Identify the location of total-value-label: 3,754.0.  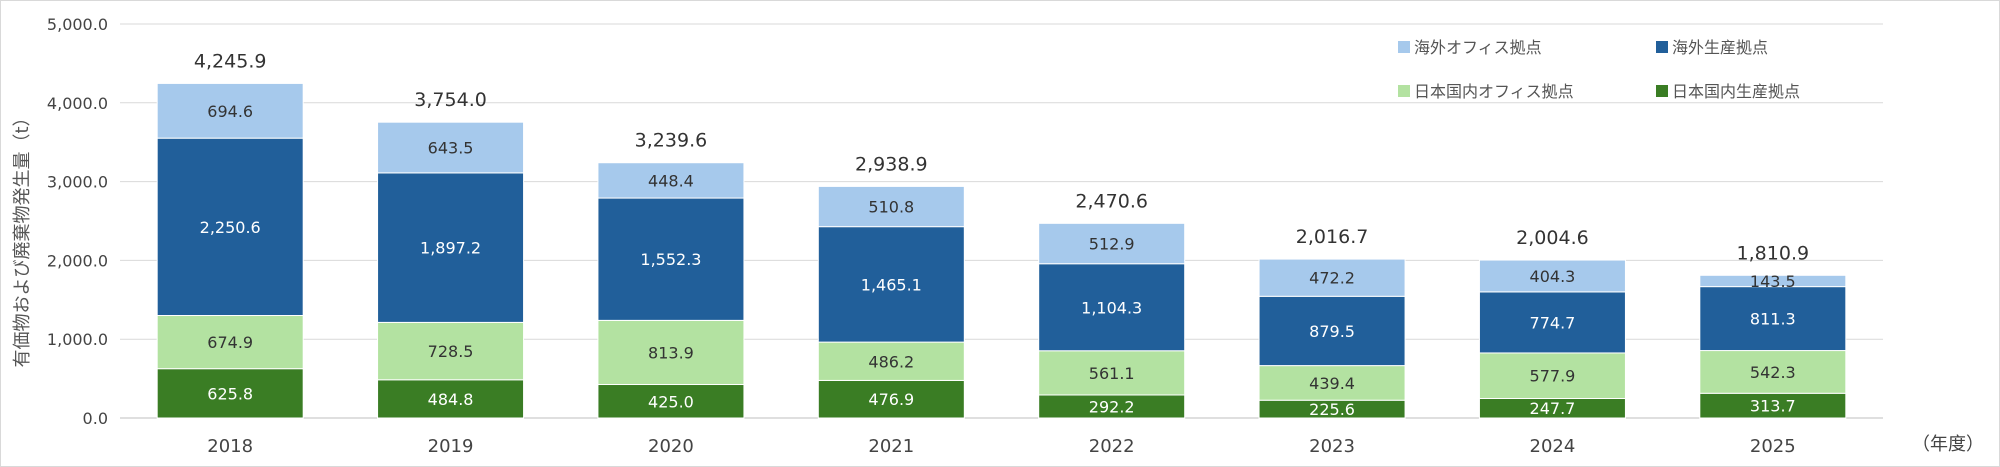
(450, 100).